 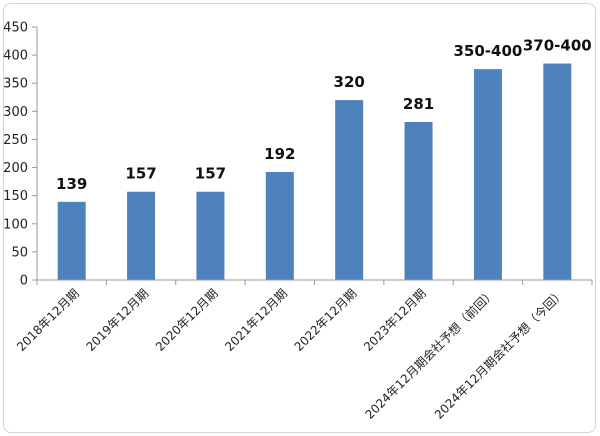 What do you see at coordinates (15, 56) in the screenshot?
I see `y-tick-label: 400` at bounding box center [15, 56].